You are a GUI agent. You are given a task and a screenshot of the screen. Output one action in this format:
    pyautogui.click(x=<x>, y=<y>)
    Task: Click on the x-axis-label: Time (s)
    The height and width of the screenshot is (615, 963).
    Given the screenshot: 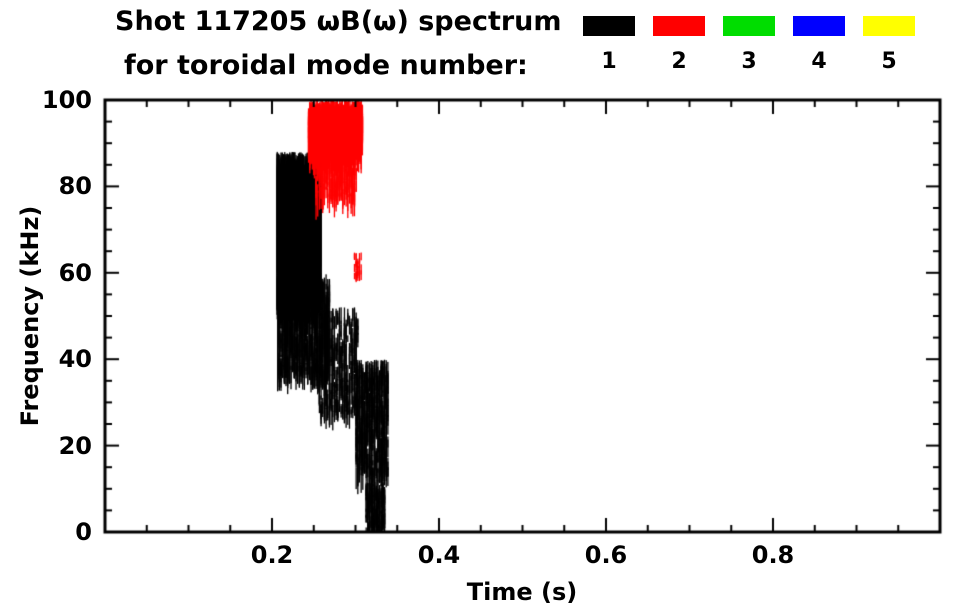 What is the action you would take?
    pyautogui.click(x=522, y=592)
    